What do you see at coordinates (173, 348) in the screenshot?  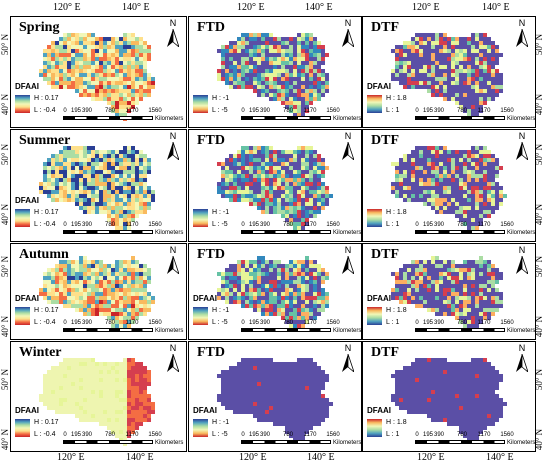 I see `north-label: N` at bounding box center [173, 348].